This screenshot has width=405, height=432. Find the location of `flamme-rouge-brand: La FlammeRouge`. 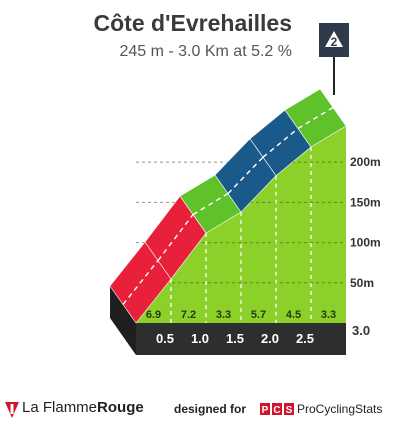

flamme-rouge-brand: La FlammeRouge is located at coordinates (83, 407).